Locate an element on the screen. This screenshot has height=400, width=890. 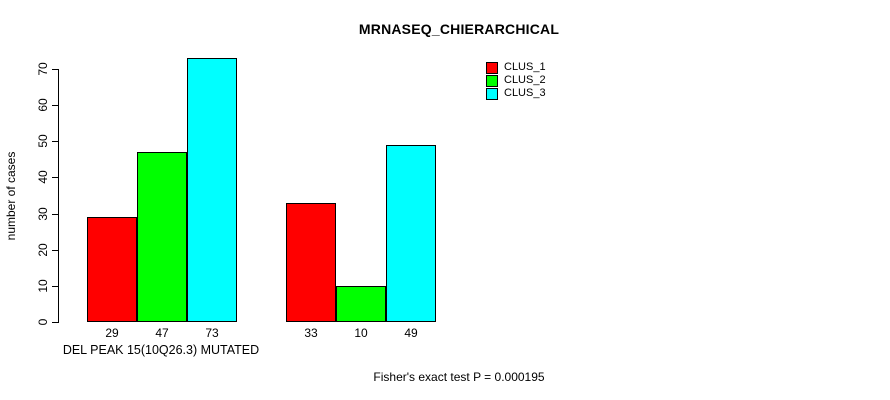
legend-label: CLUS_2 is located at coordinates (525, 80).